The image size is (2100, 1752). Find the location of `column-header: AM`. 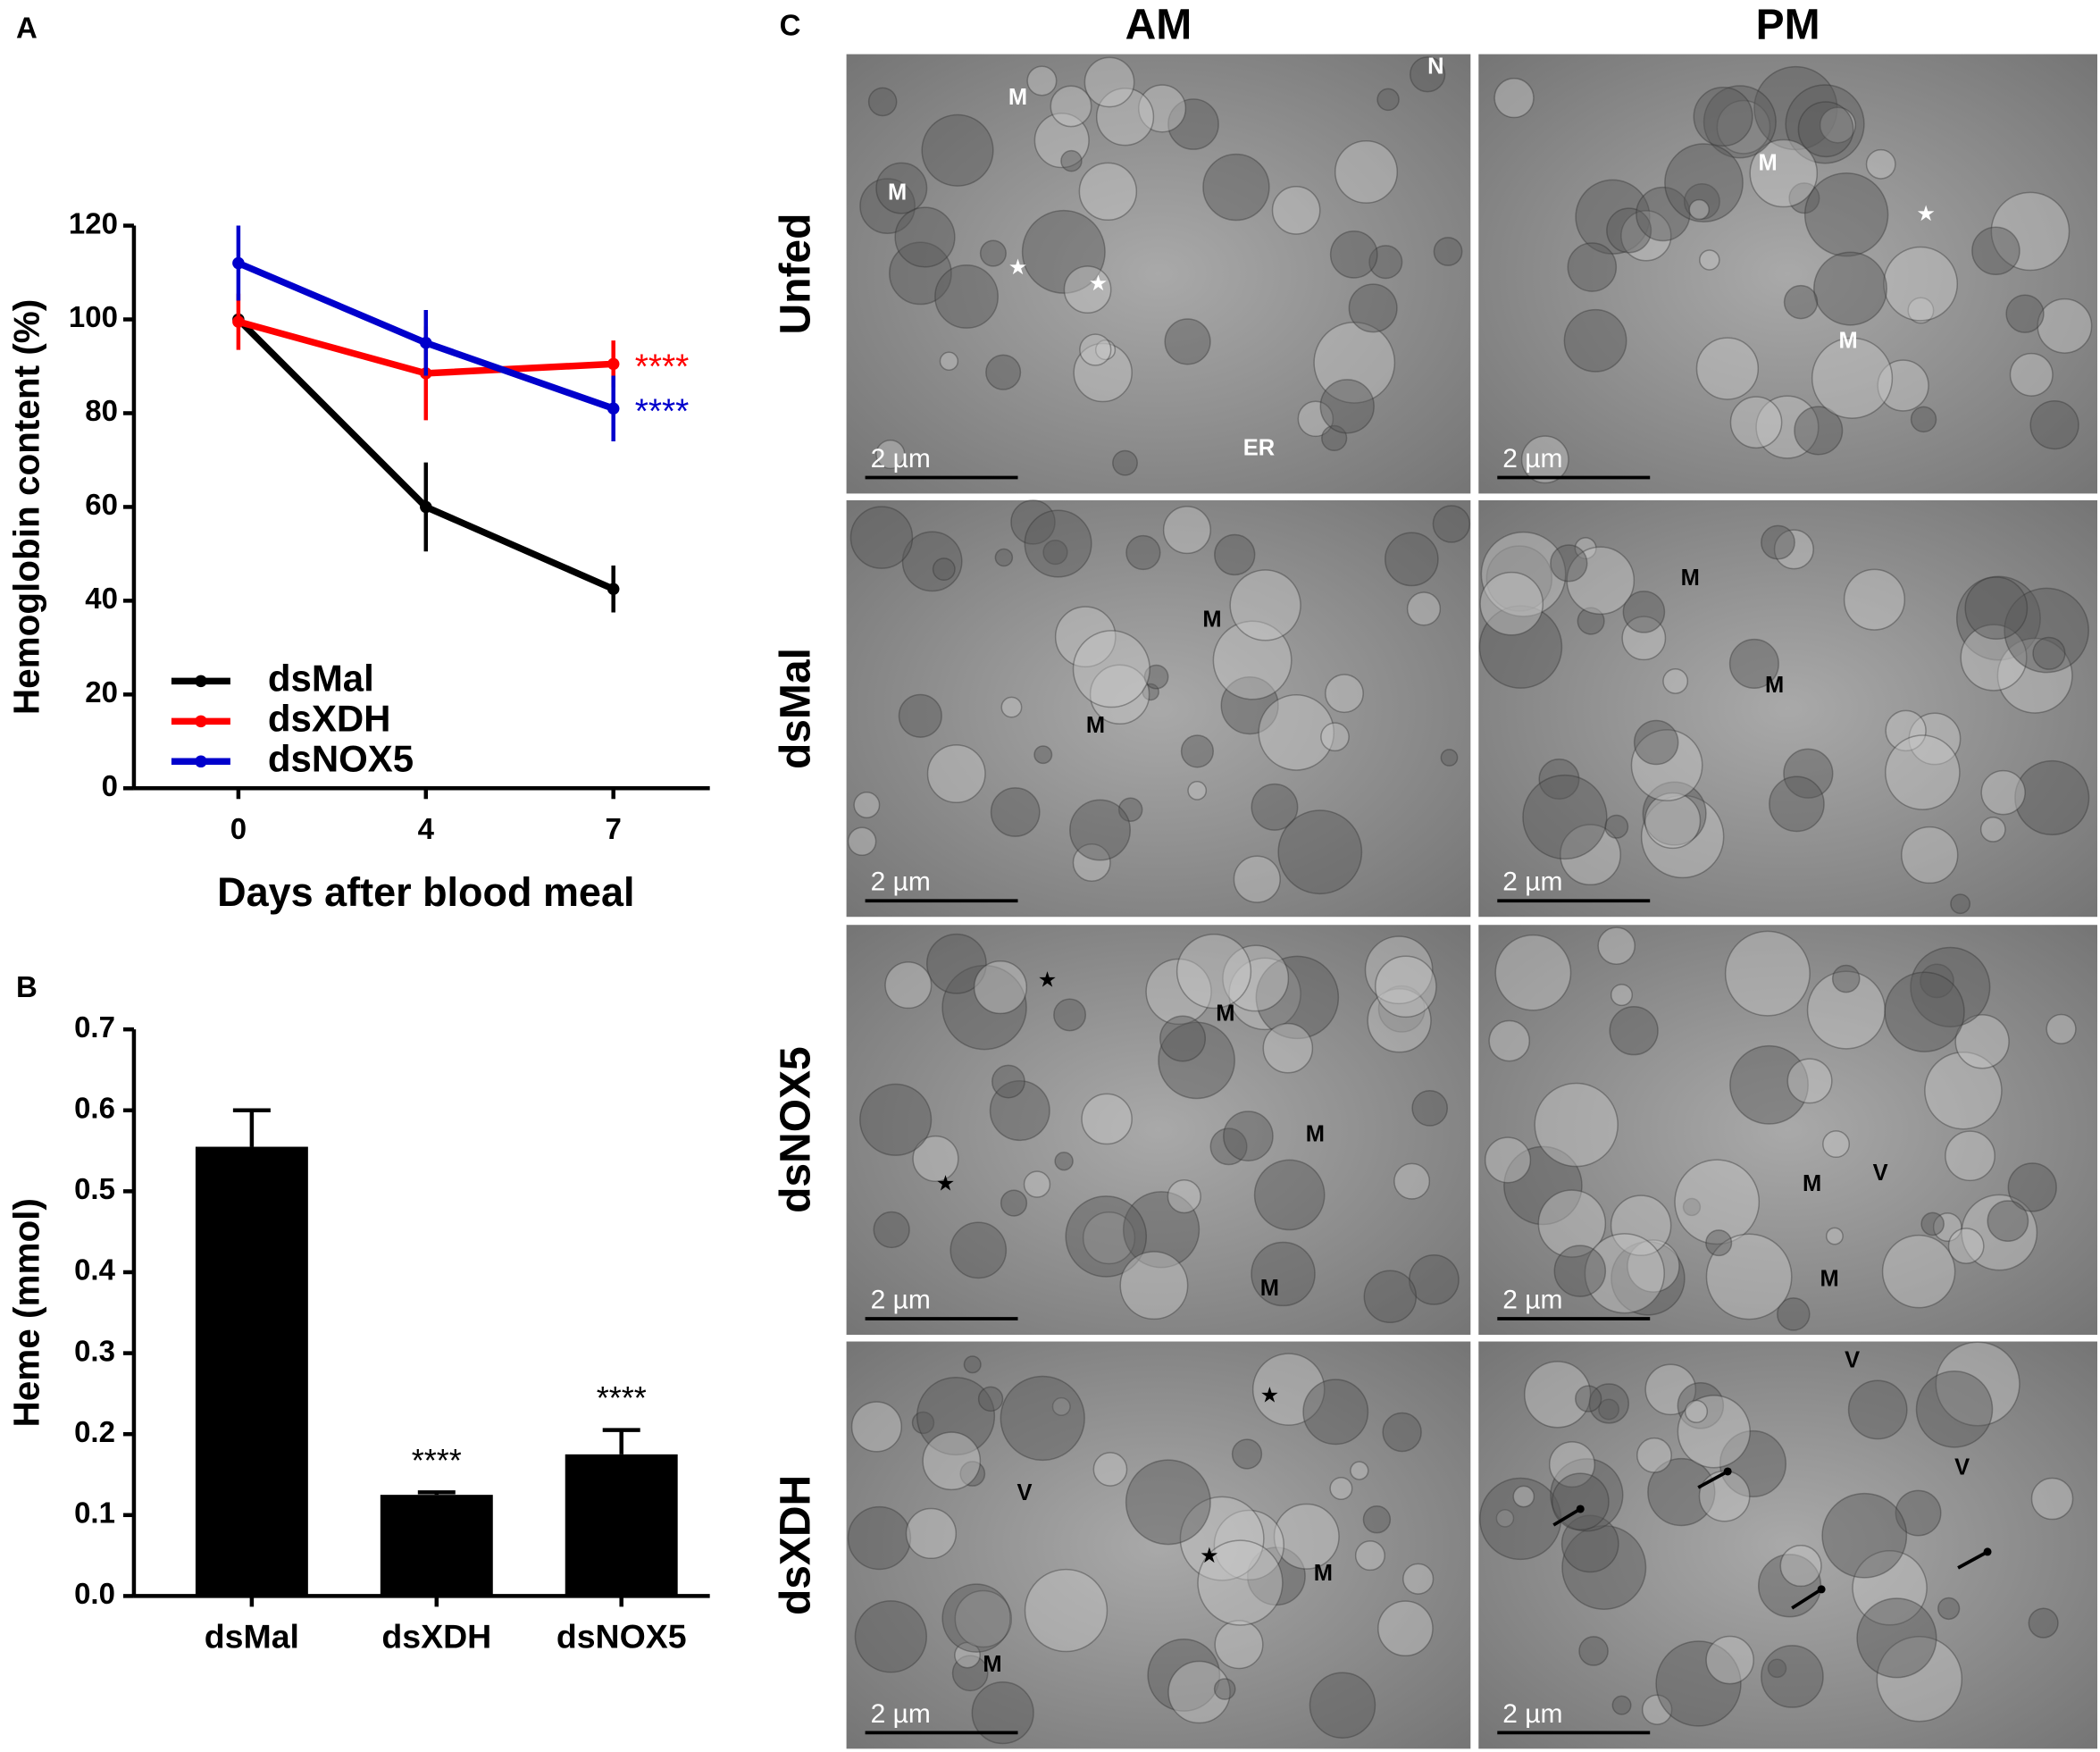

column-header: AM is located at coordinates (1158, 24).